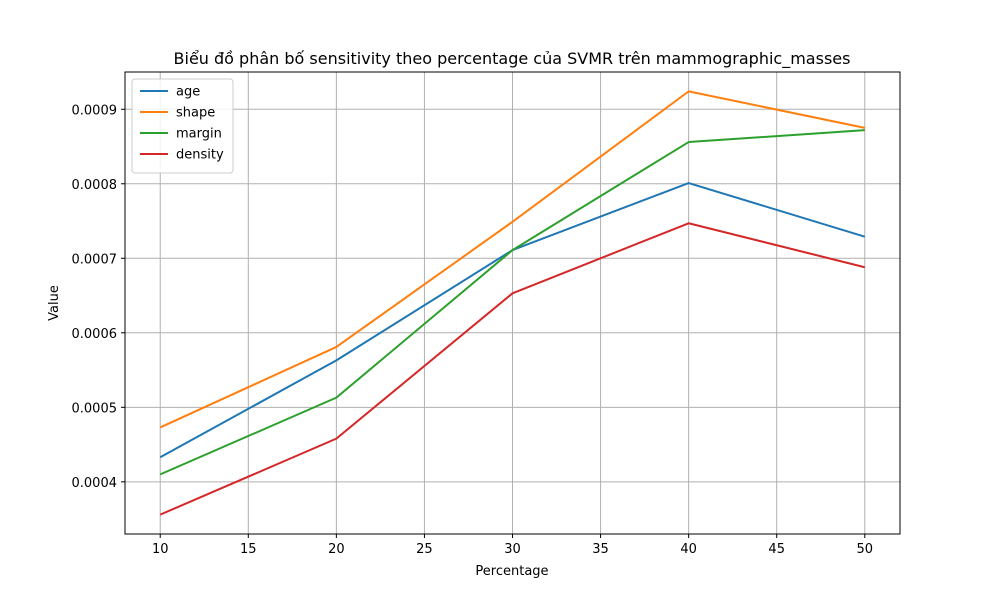 The image size is (1000, 600). What do you see at coordinates (248, 549) in the screenshot?
I see `x-tick-label: 15` at bounding box center [248, 549].